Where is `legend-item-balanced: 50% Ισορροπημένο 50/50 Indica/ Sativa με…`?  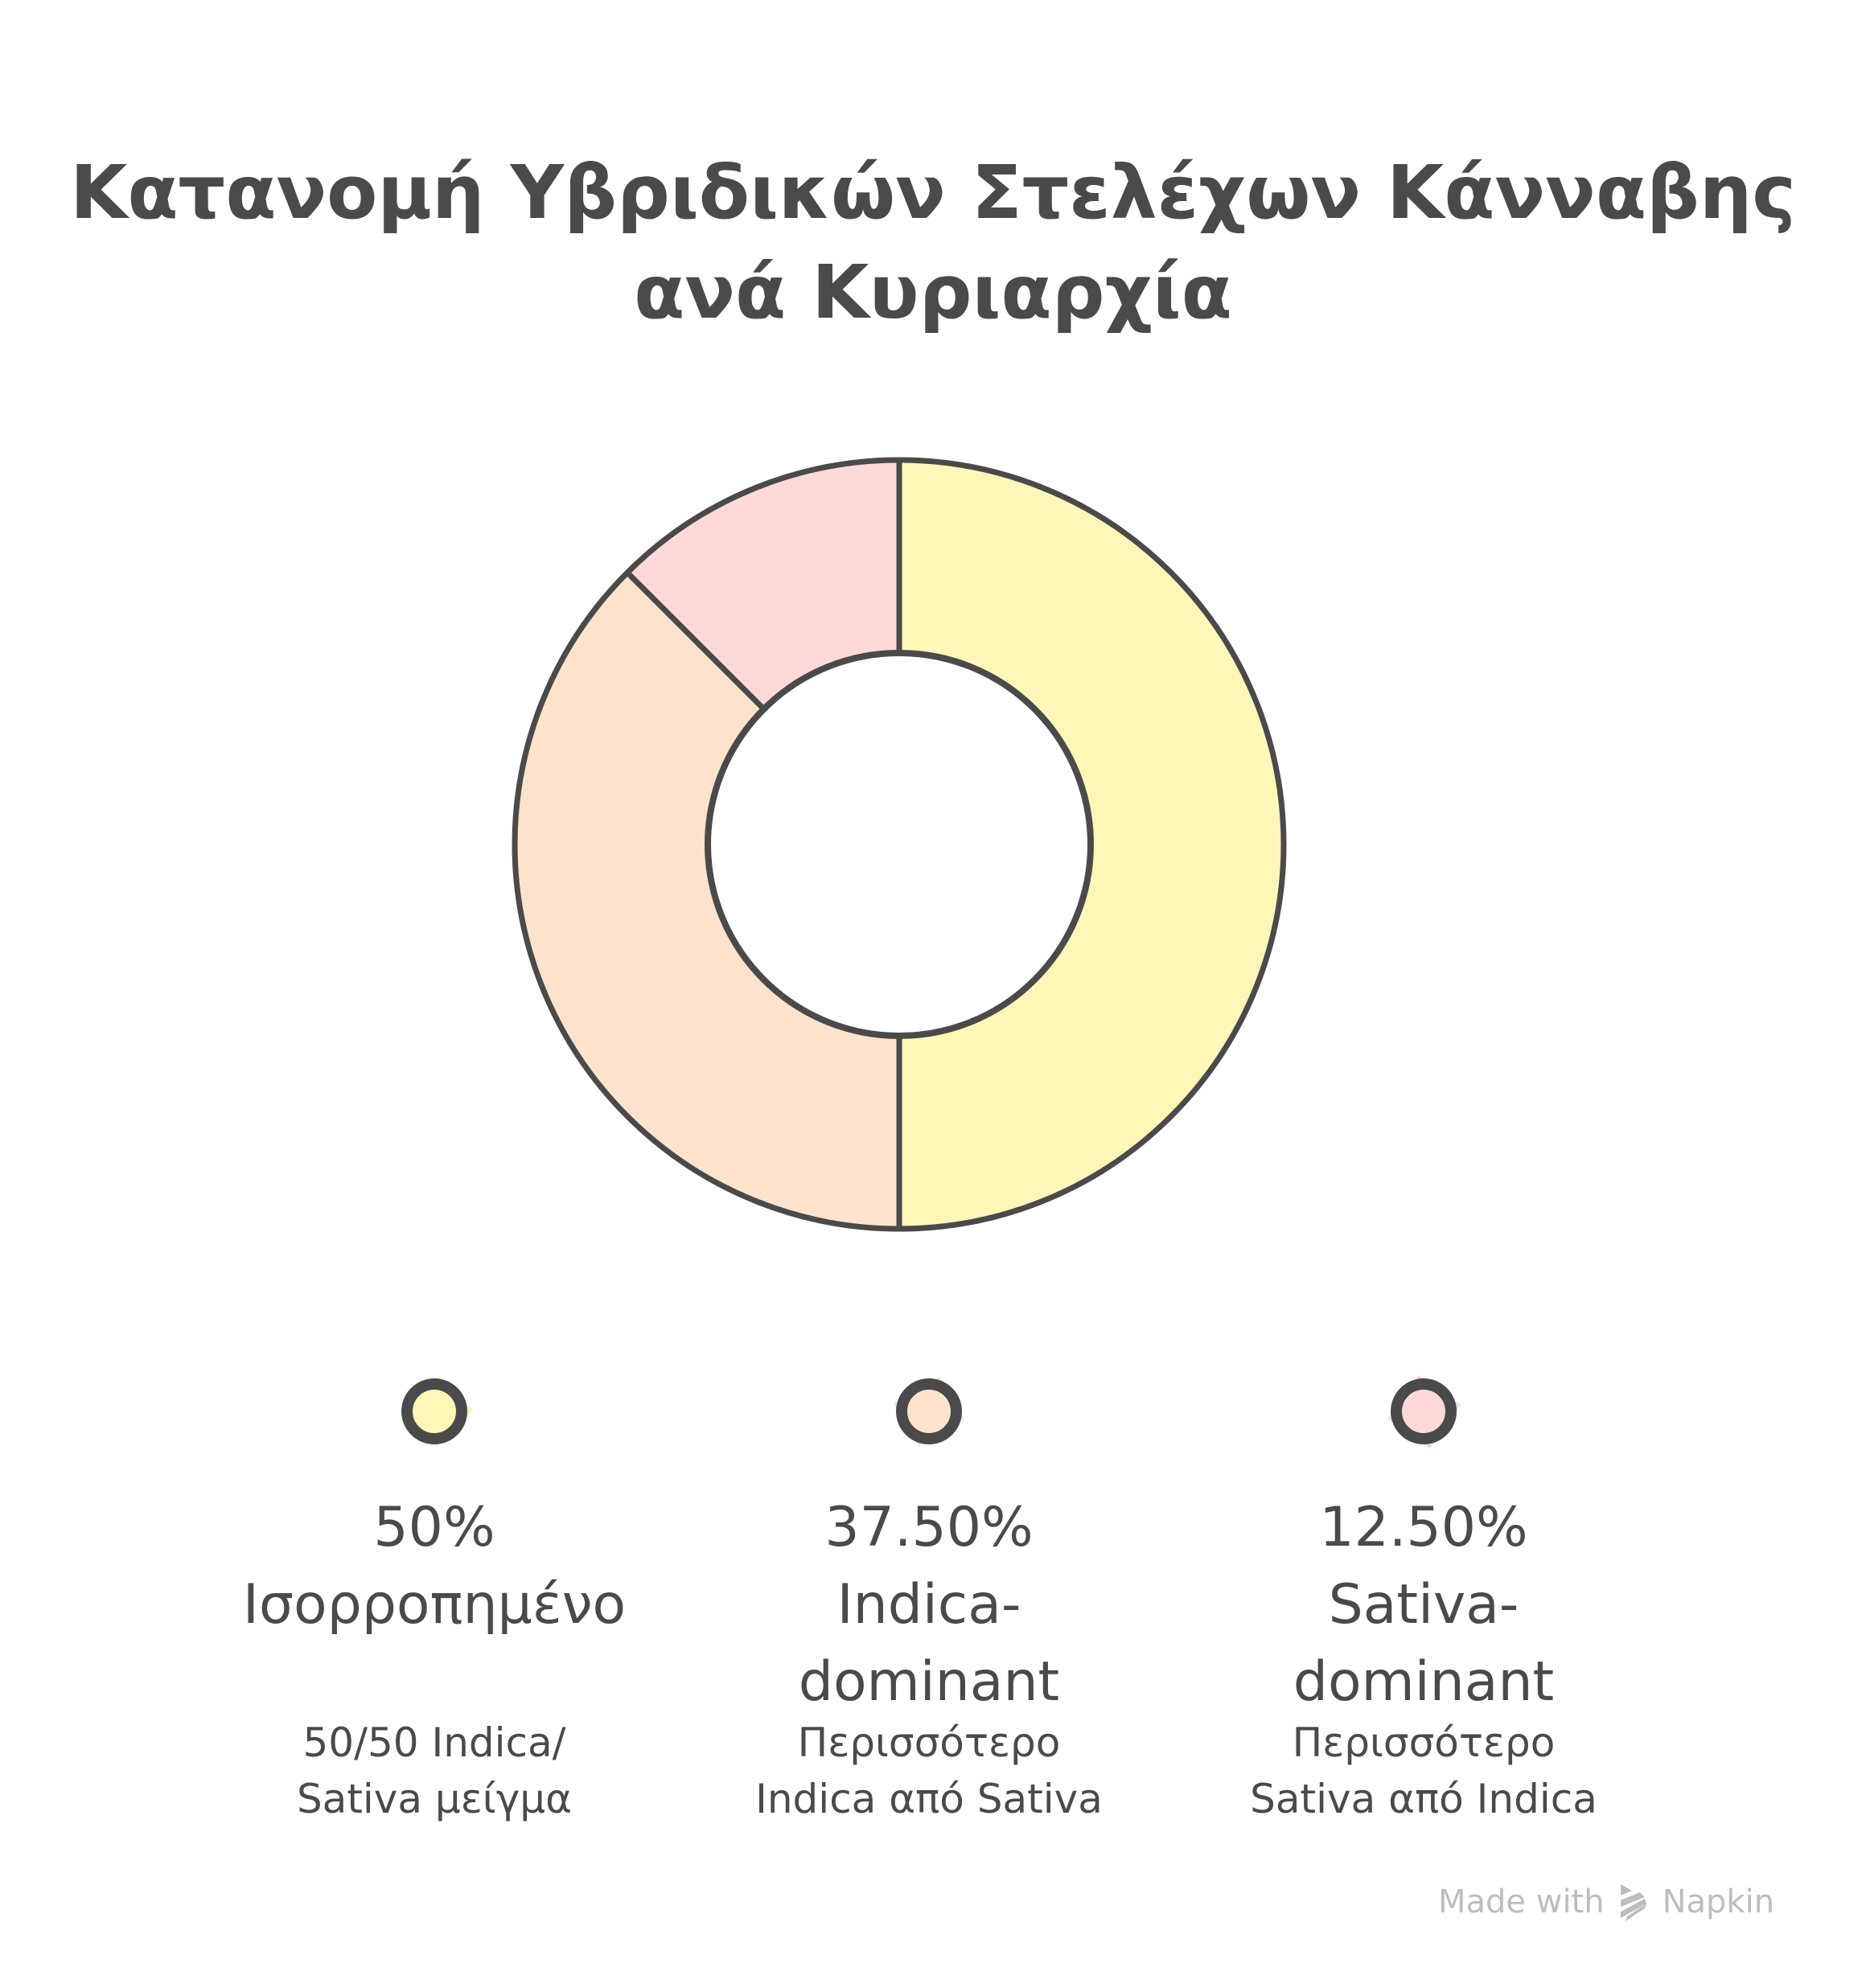 legend-item-balanced: 50% Ισορροπημένο 50/50 Indica/ Sativa με… is located at coordinates (434, 1594).